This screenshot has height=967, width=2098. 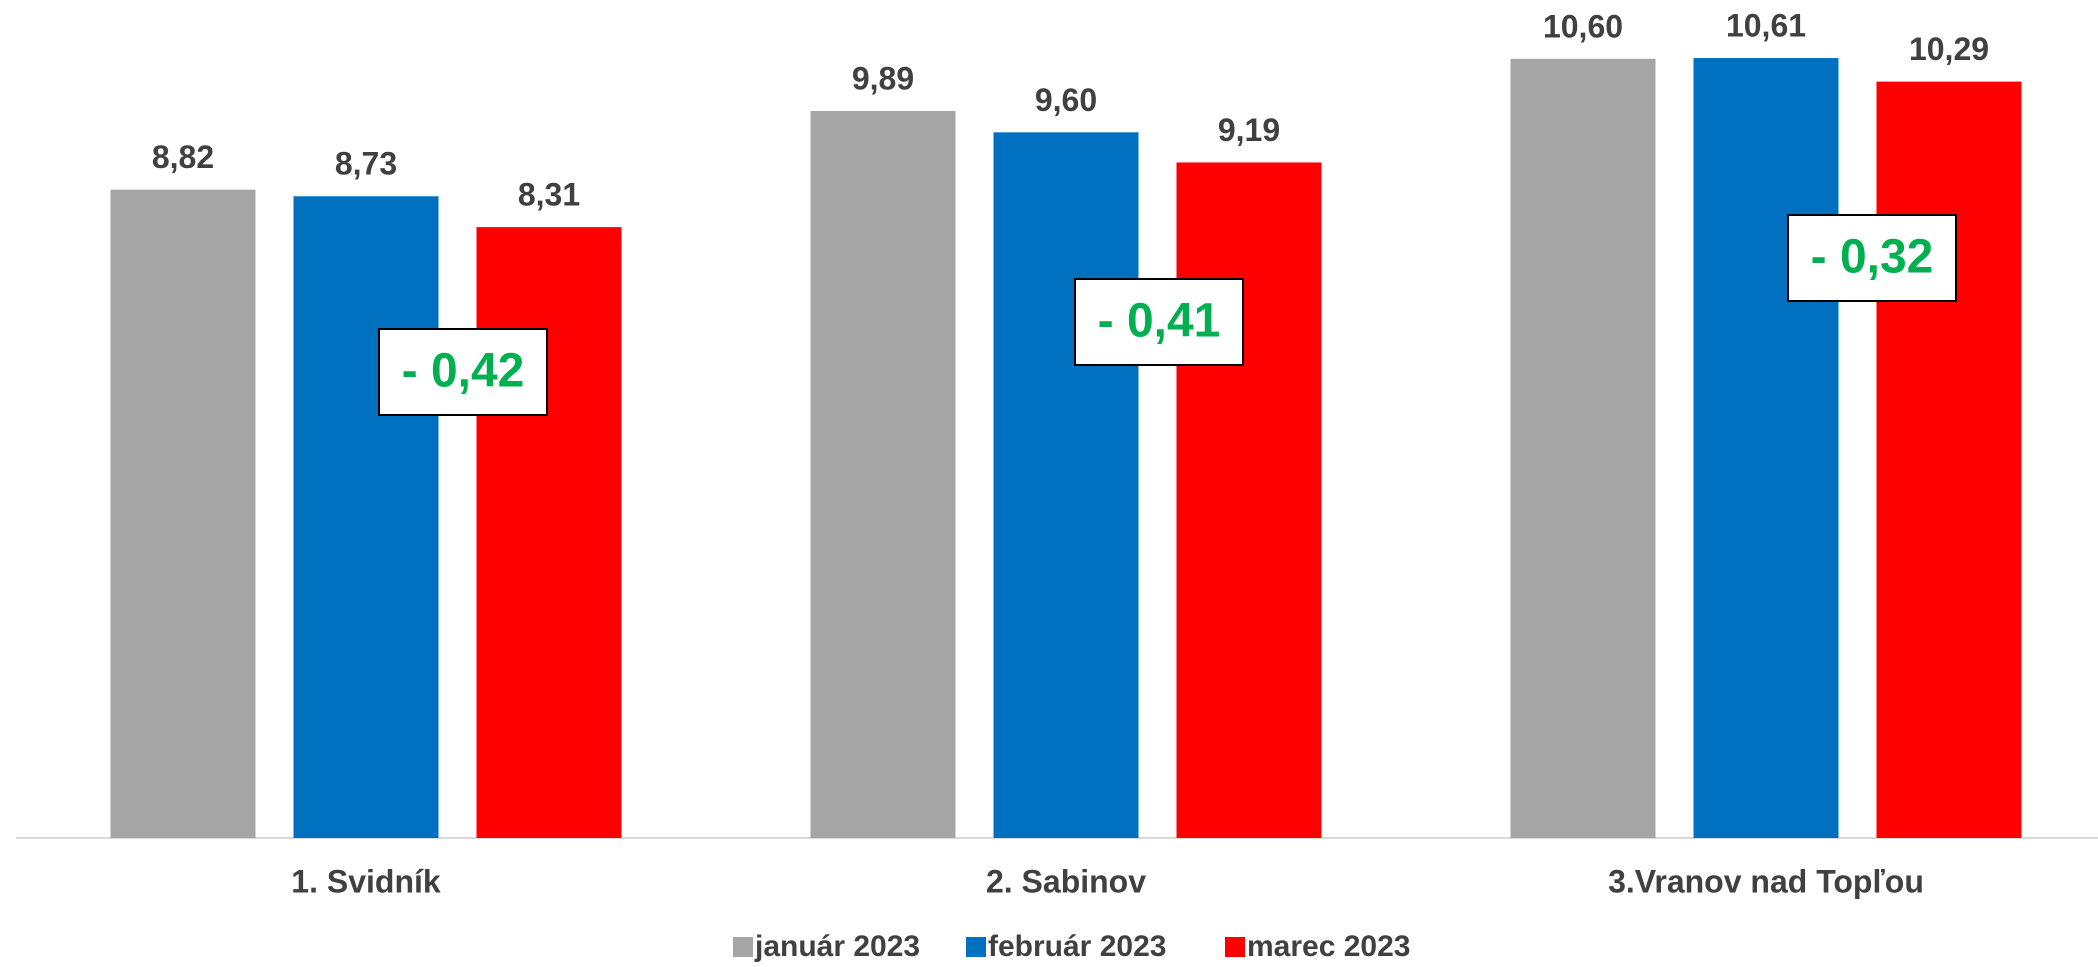 What do you see at coordinates (183, 157) in the screenshot?
I see `data-label: 8,82` at bounding box center [183, 157].